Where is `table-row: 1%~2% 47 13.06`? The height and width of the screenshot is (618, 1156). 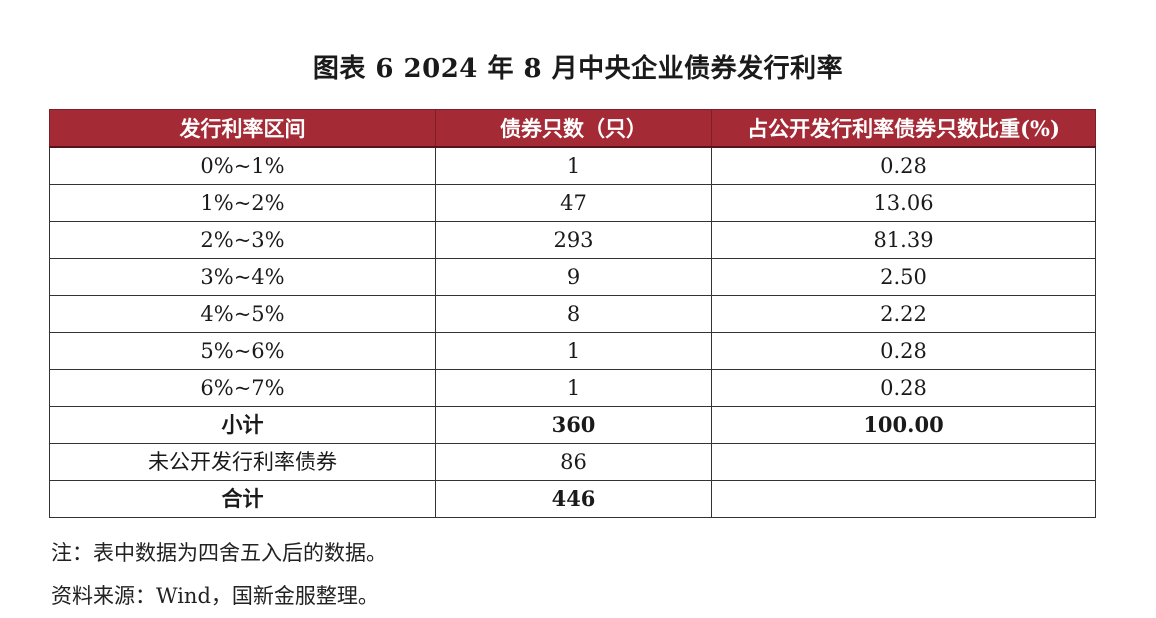
table-row: 1%~2% 47 13.06 is located at coordinates (572, 203).